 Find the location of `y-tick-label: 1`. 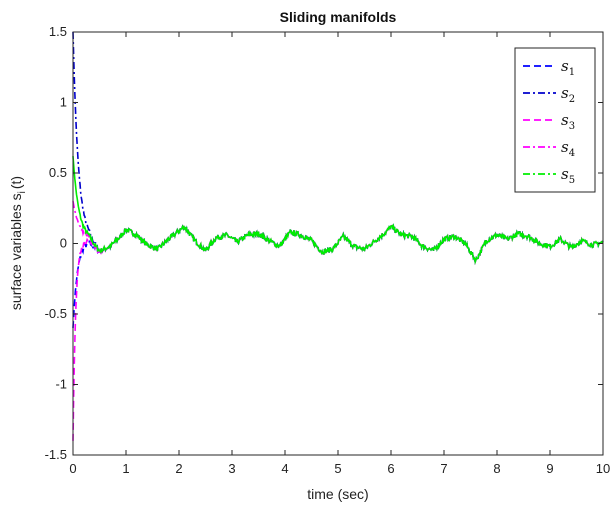

y-tick-label: 1 is located at coordinates (63, 102).